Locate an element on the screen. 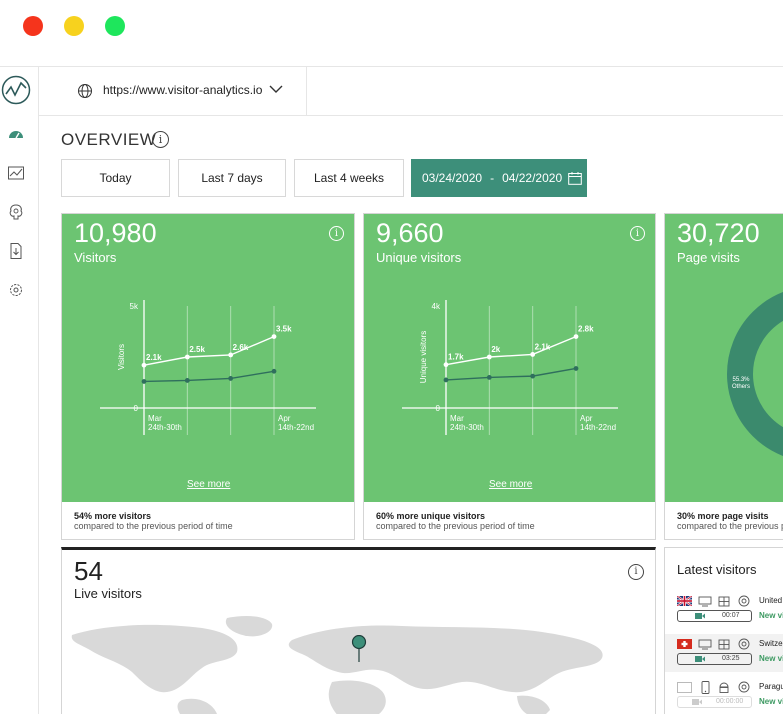 Image resolution: width=783 pixels, height=714 pixels. brain-icon is located at coordinates (16, 212).